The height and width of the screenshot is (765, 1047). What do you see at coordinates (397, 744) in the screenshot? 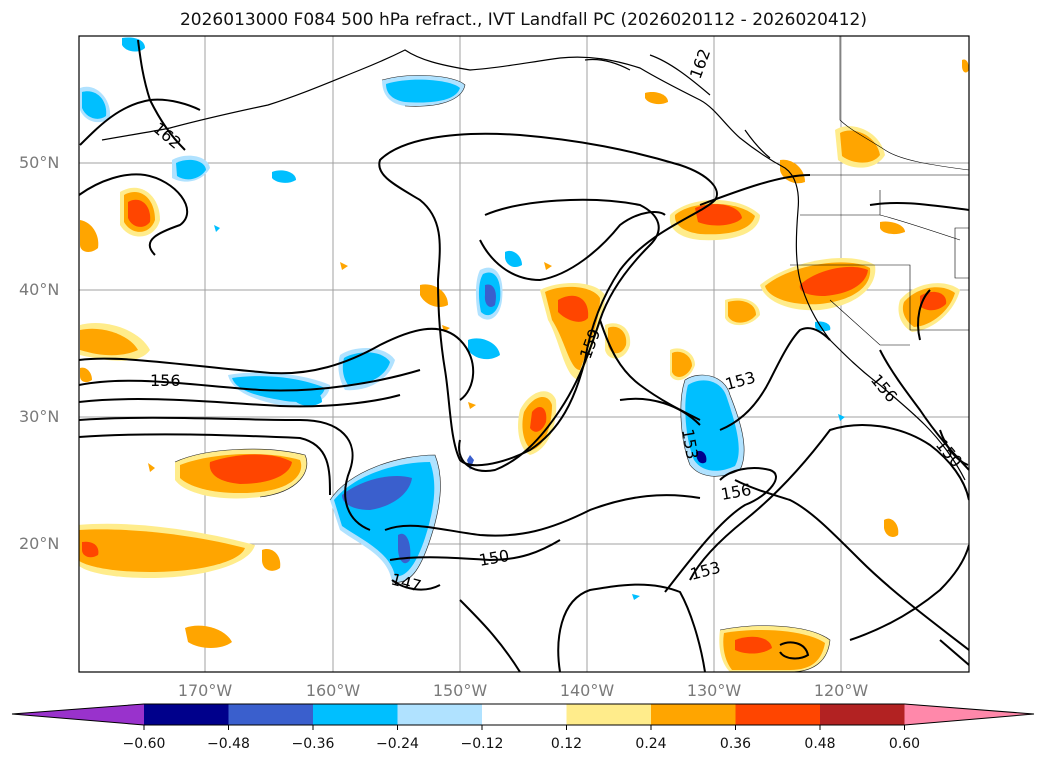
I see `colorbar-tick-label: −0.24` at bounding box center [397, 744].